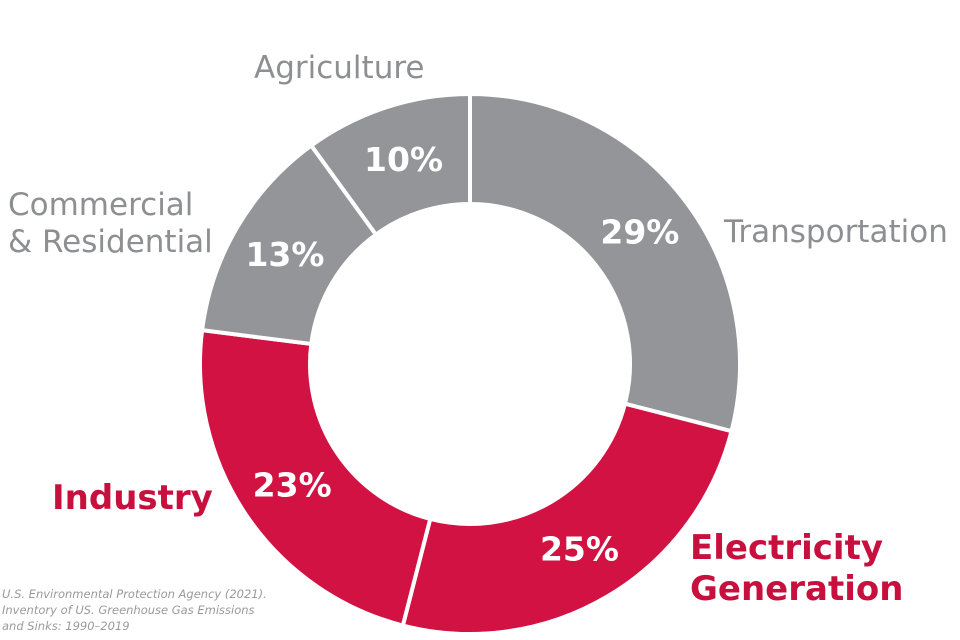 This screenshot has width=960, height=640. I want to click on percent-label: 10%, so click(403, 159).